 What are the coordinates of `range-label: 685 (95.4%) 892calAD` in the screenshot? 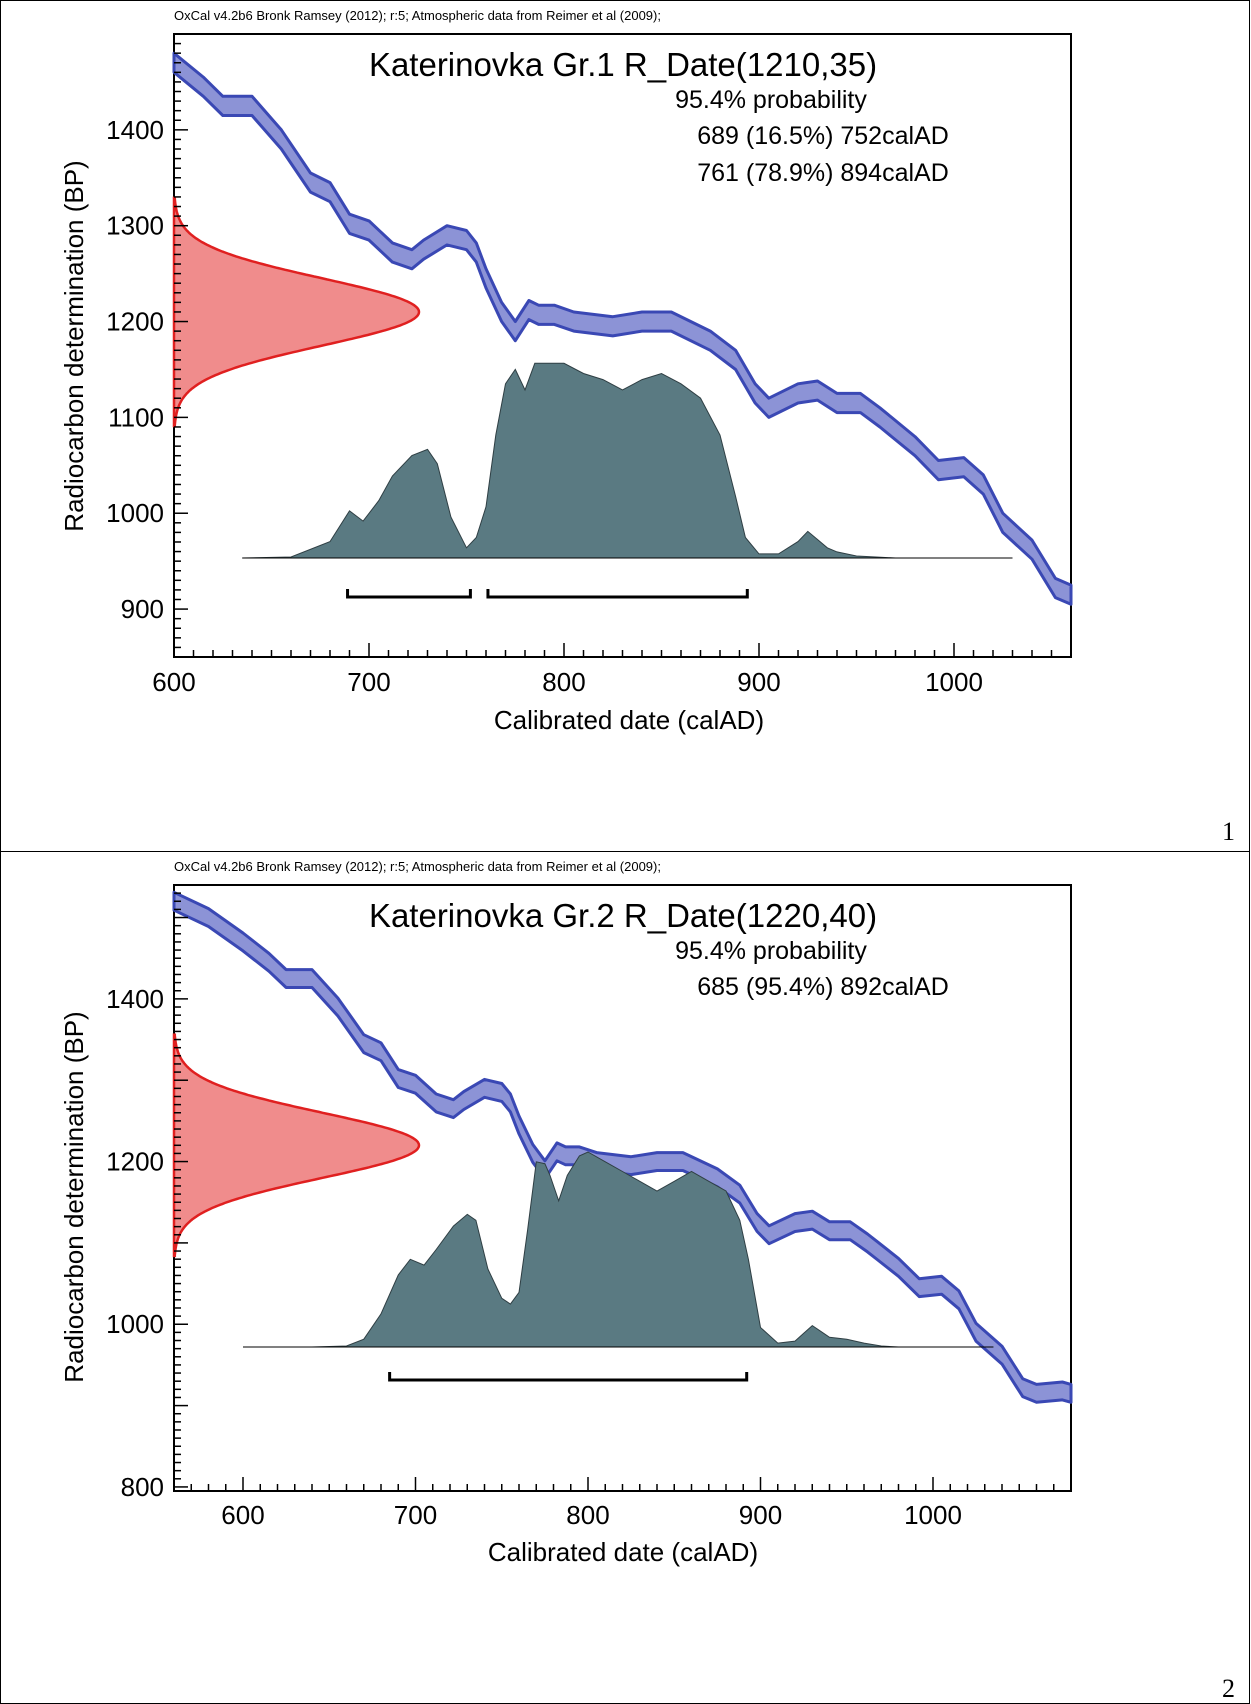 It's located at (823, 987).